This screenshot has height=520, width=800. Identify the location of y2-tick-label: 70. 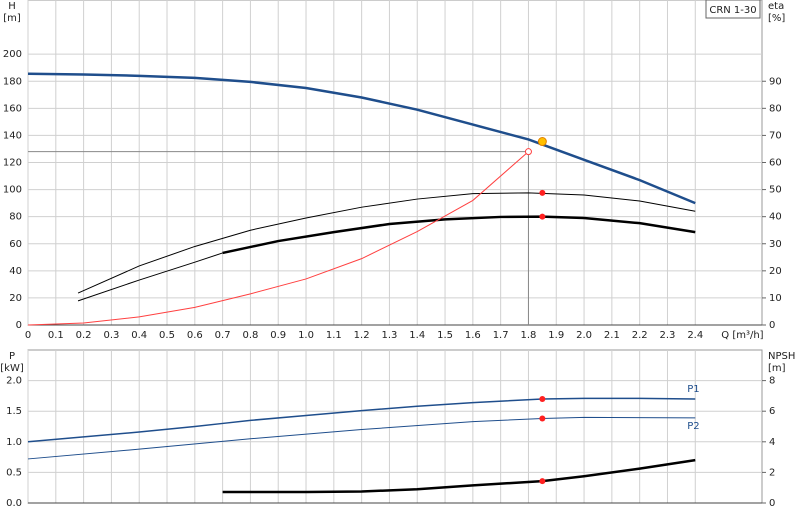
(775, 135).